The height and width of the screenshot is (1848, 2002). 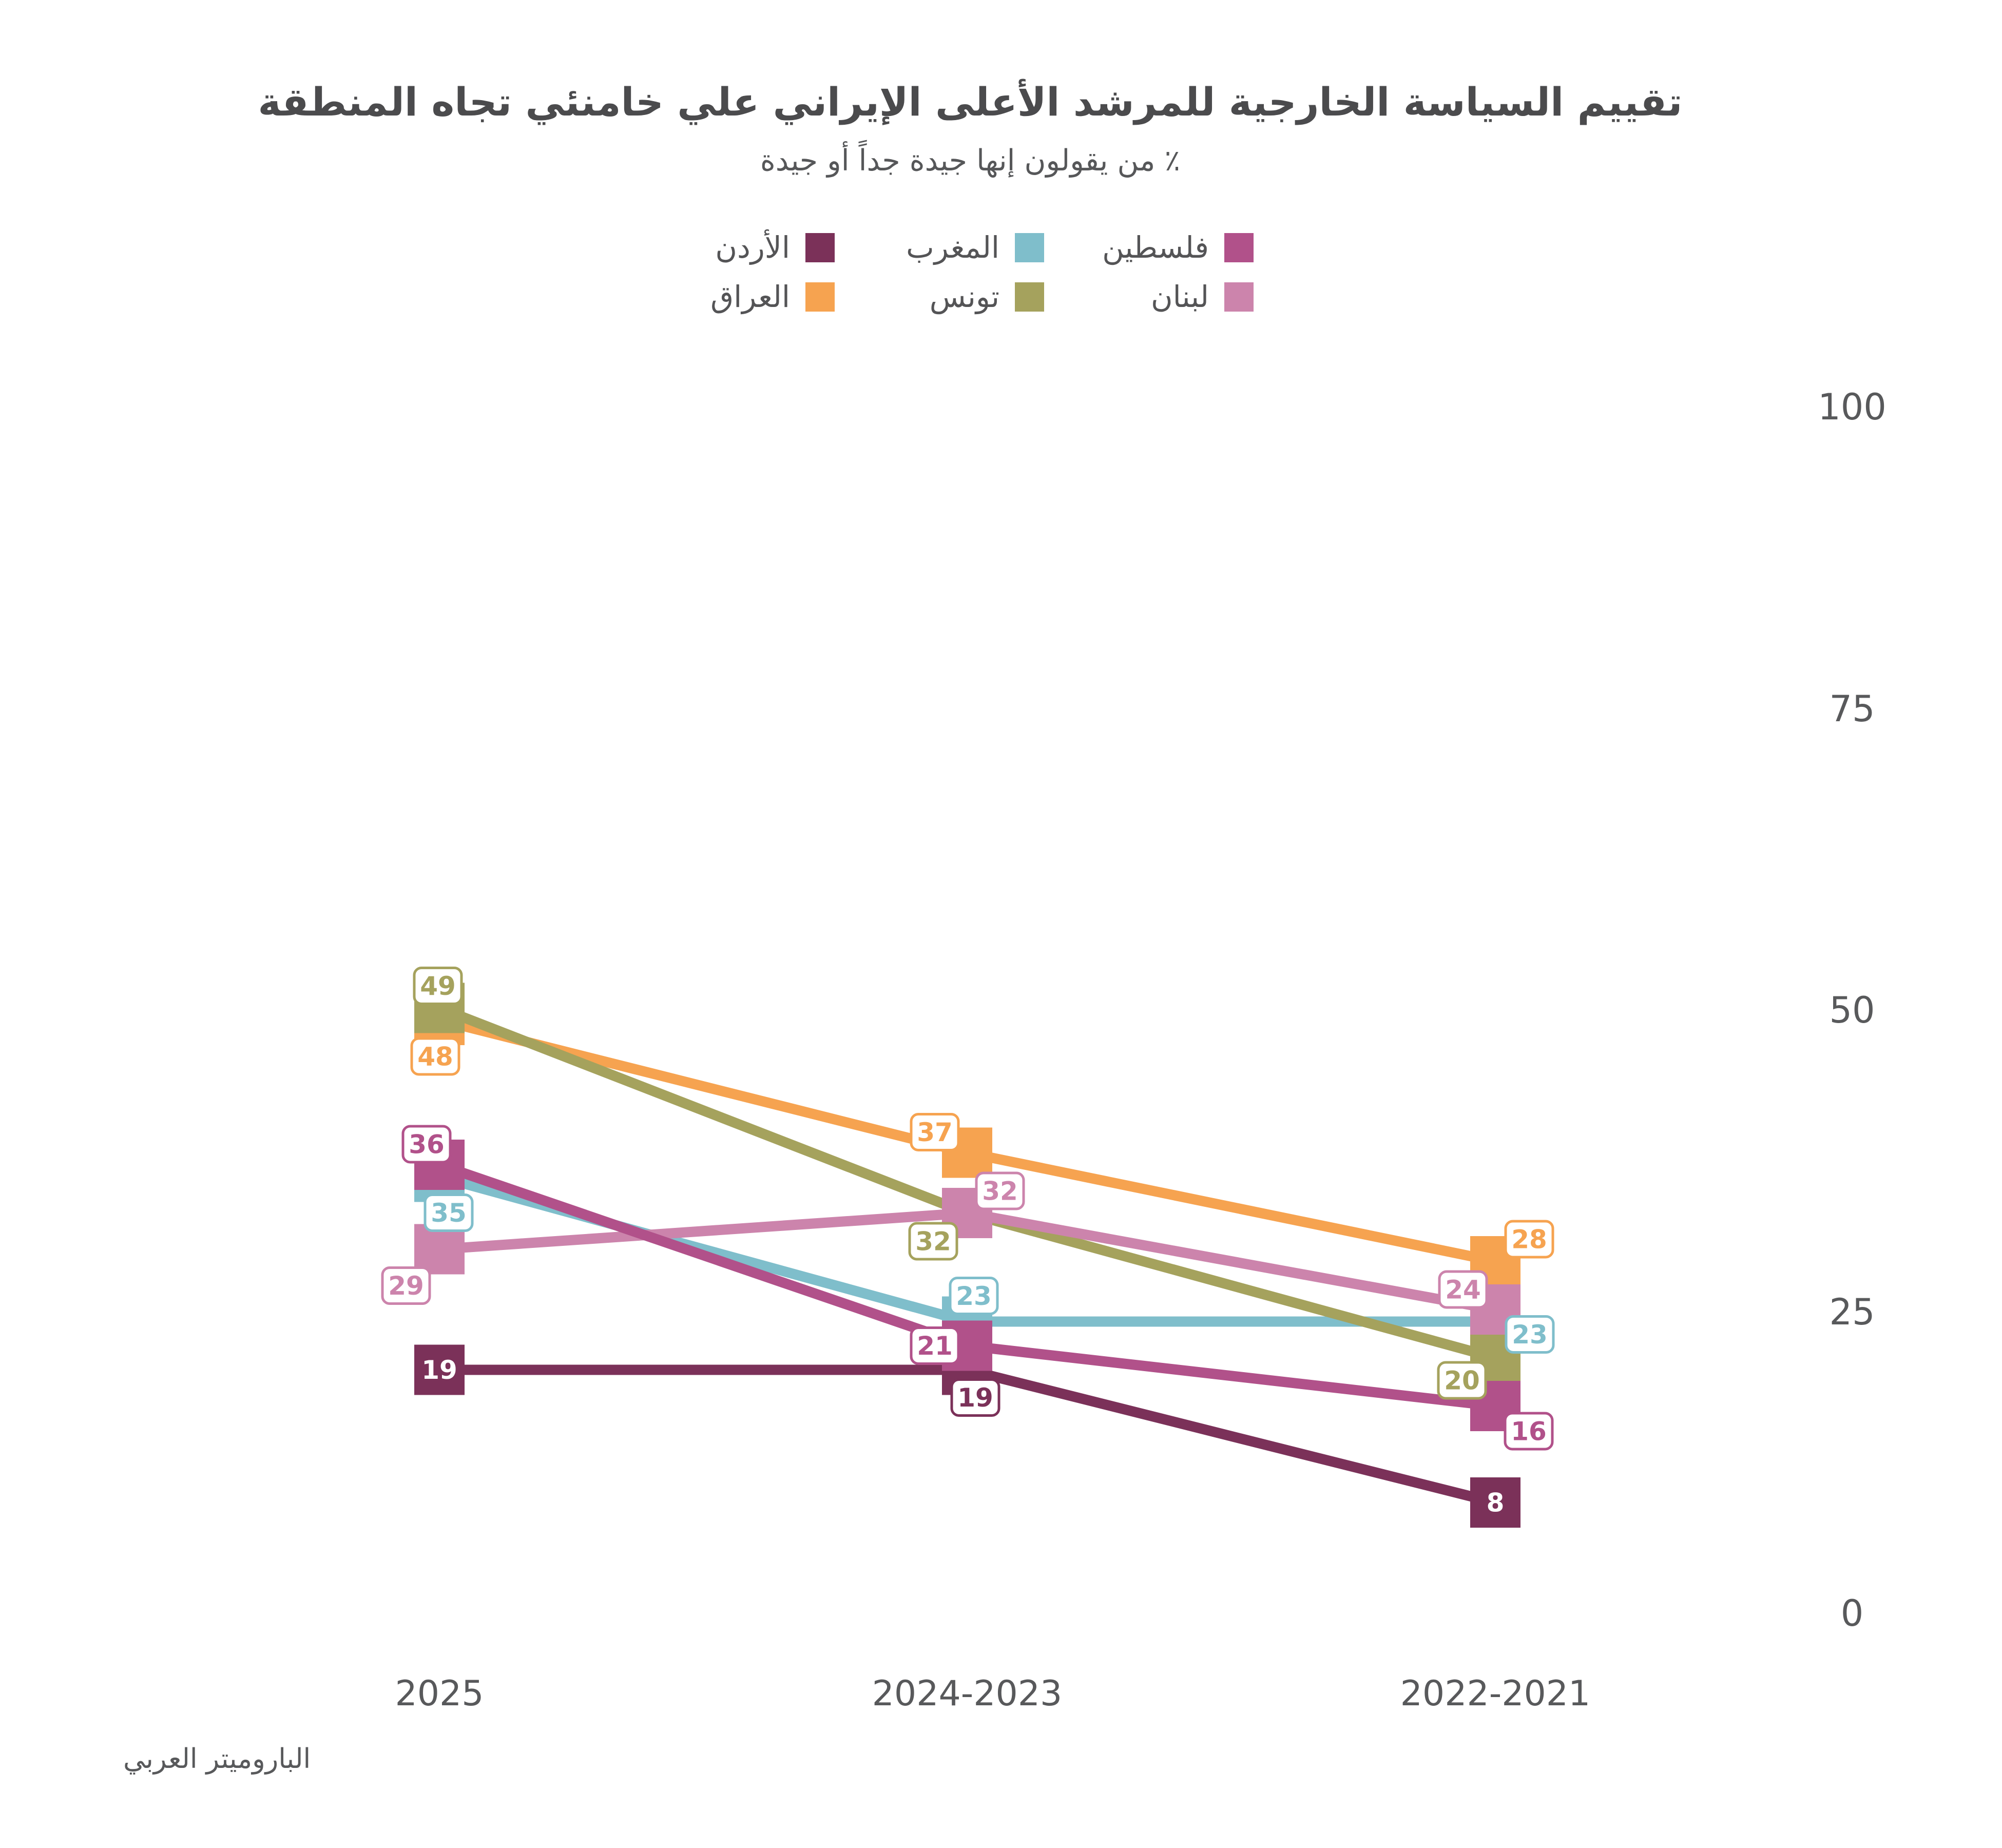 What do you see at coordinates (1495, 1693) in the screenshot?
I see `x-axis-tick-2: 2022-2021` at bounding box center [1495, 1693].